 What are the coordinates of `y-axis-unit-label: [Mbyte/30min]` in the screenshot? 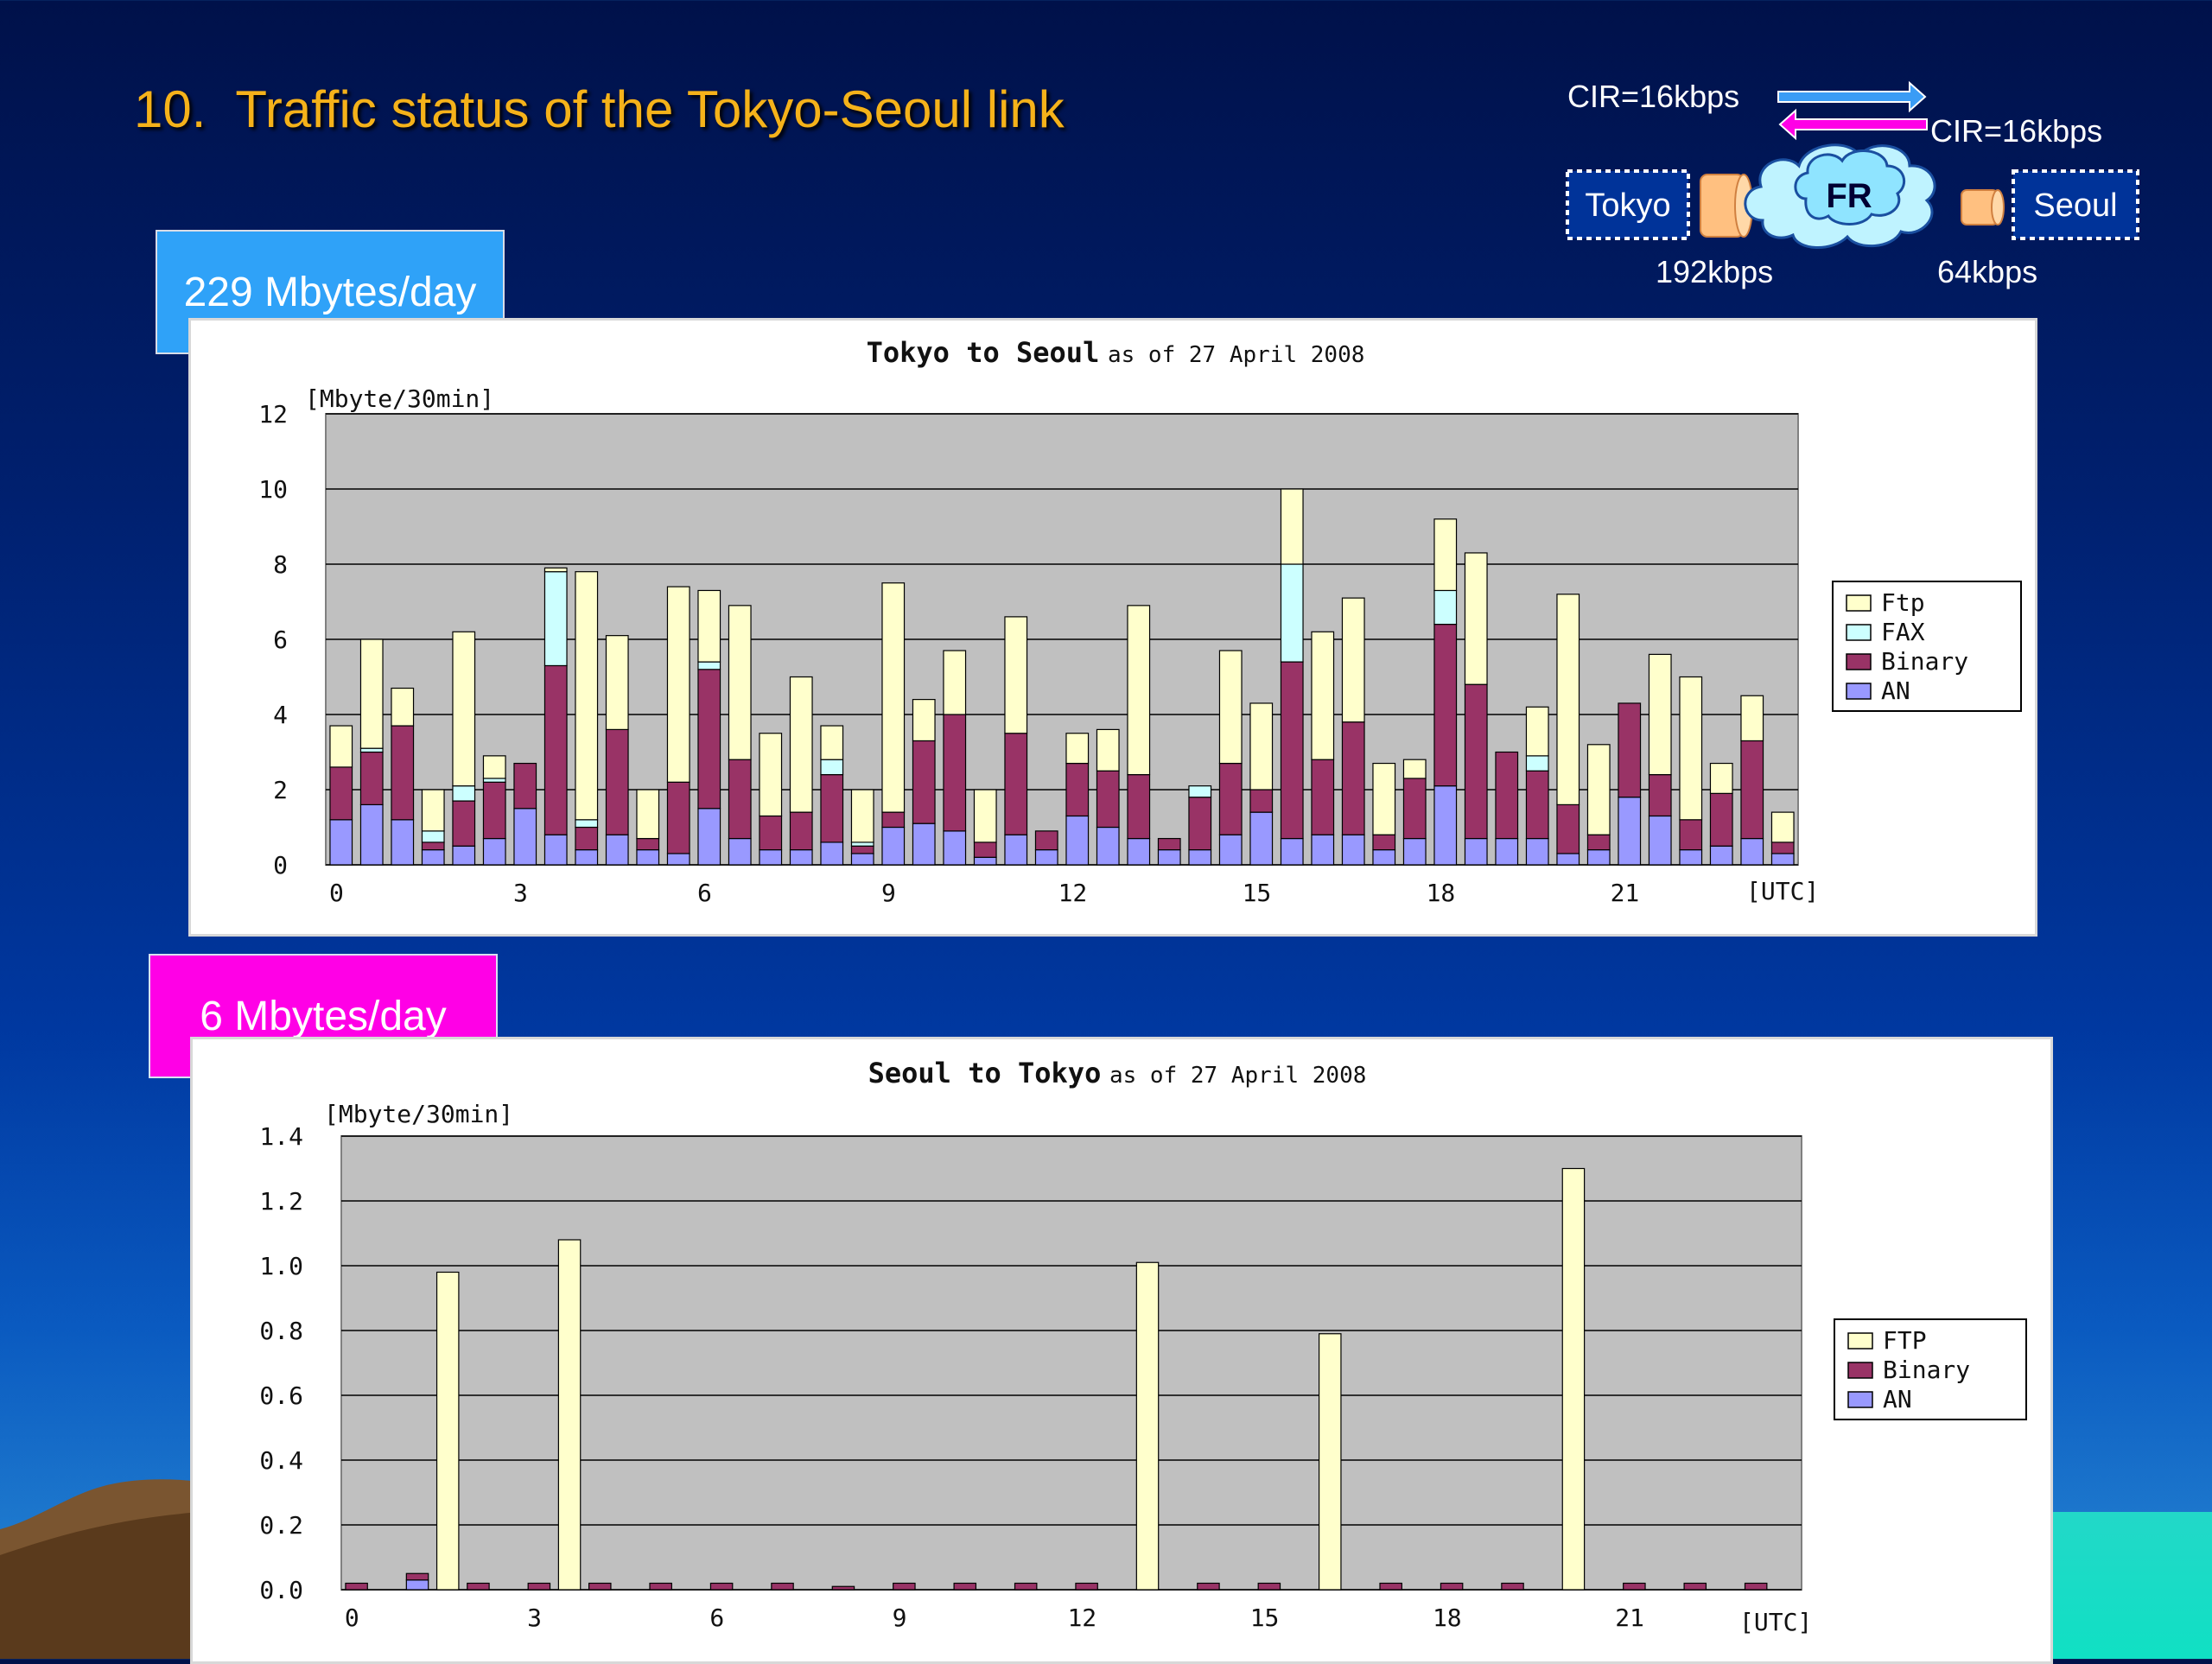 It's located at (399, 398).